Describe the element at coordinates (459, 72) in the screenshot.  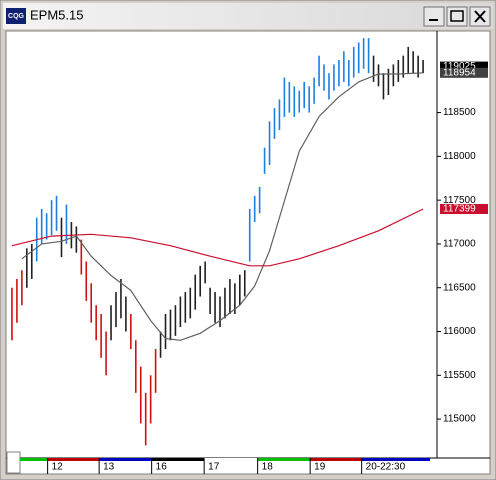
I see `price-label: 118954` at that location.